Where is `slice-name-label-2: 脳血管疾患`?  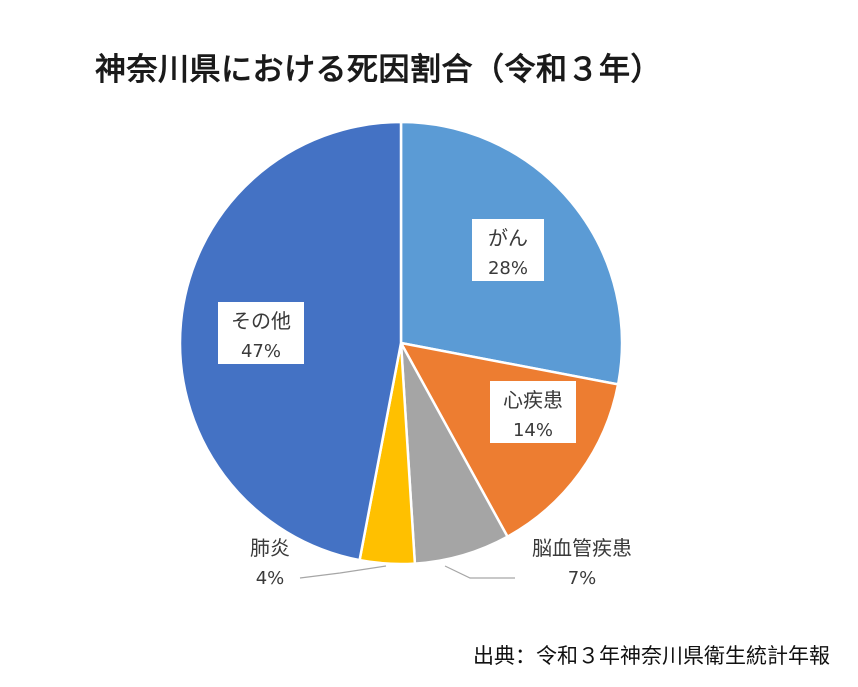
slice-name-label-2: 脳血管疾患 is located at coordinates (582, 548).